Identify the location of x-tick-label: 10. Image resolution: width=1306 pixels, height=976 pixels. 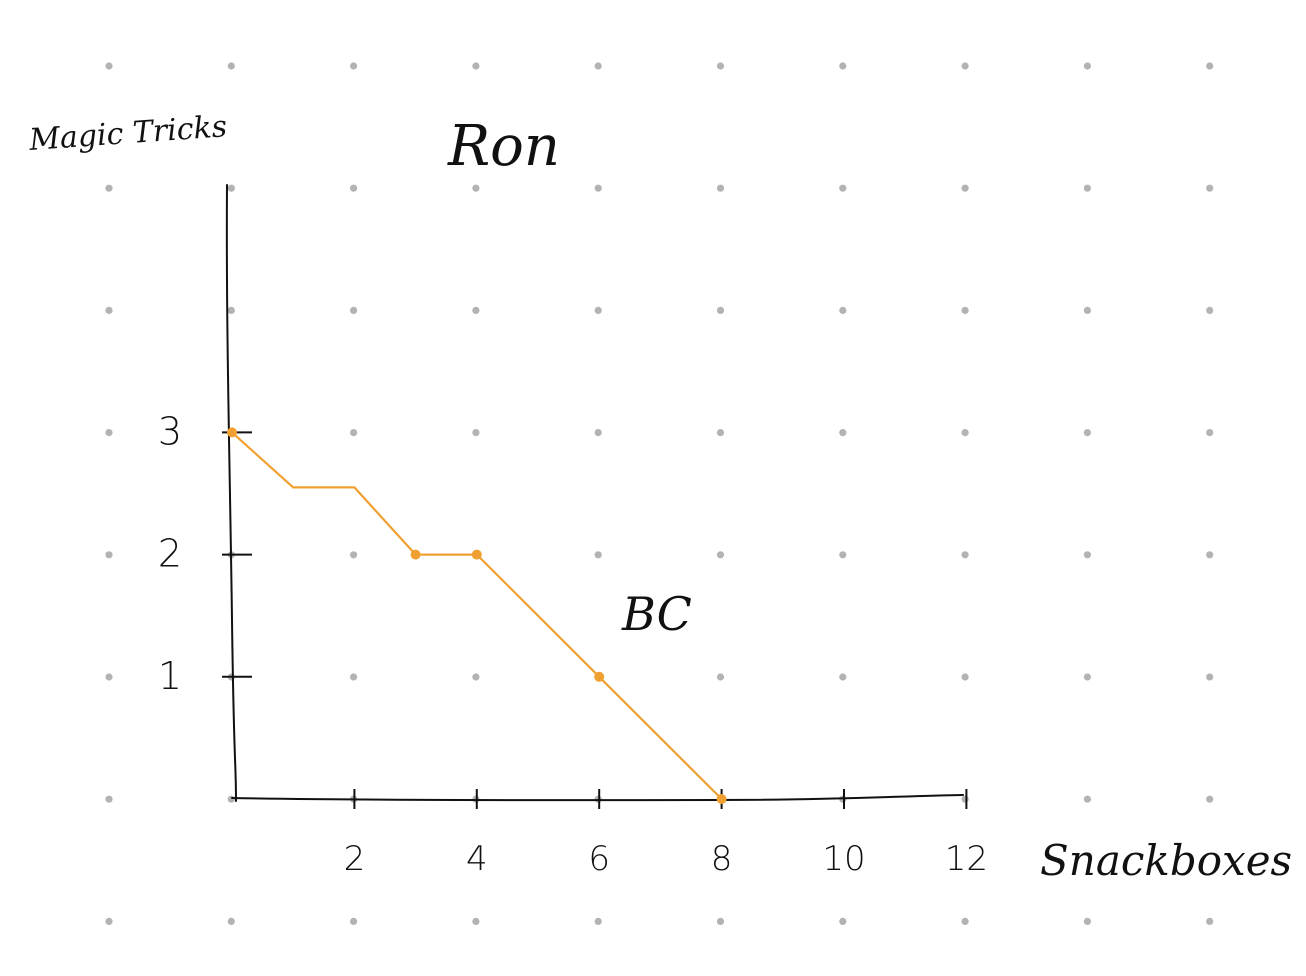
(843, 859).